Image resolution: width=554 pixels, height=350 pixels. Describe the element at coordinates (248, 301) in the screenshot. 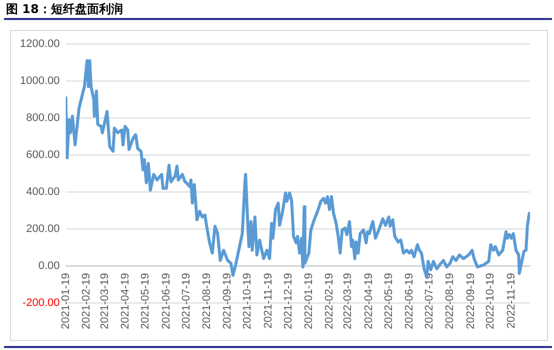

I see `x-tick-label: 2021-10-19` at that location.